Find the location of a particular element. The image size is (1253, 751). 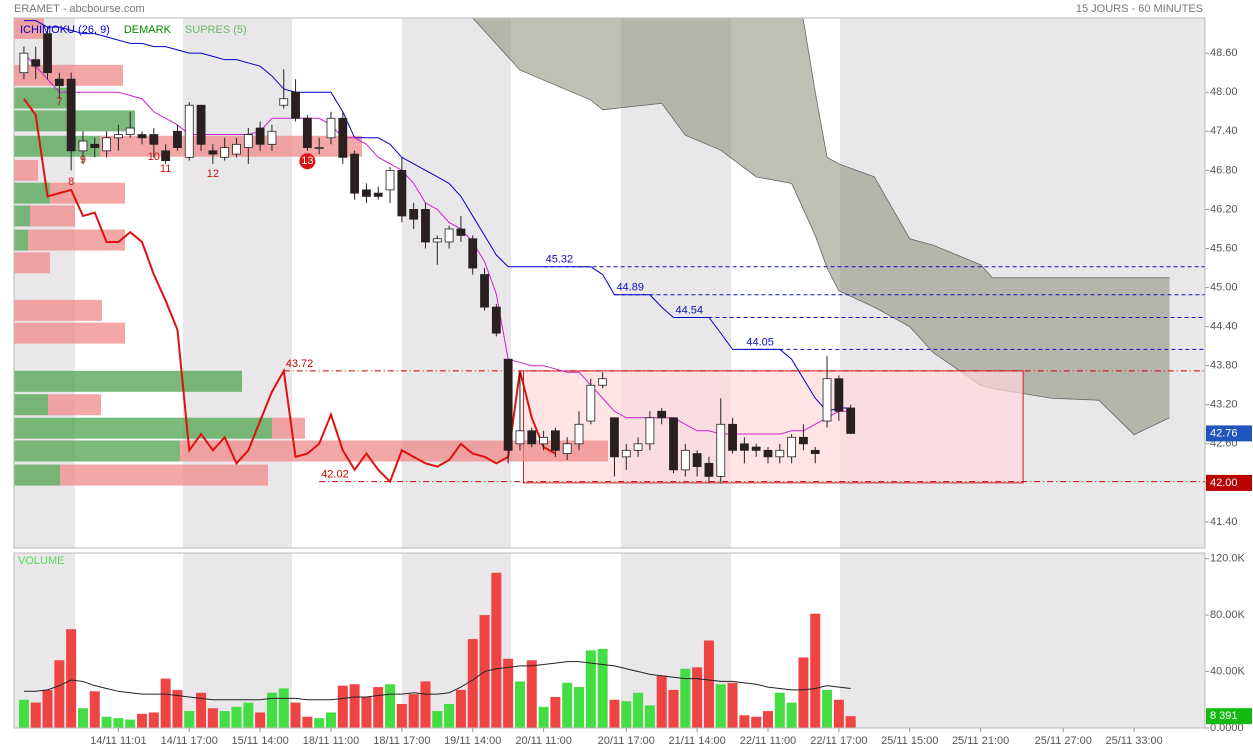

volume-title: VOLUME is located at coordinates (41, 561).